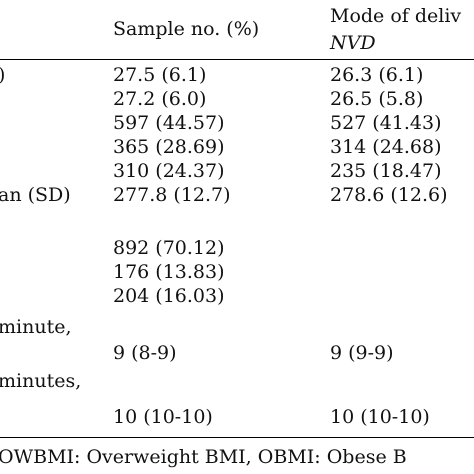 This screenshot has width=474, height=474. What do you see at coordinates (169, 171) in the screenshot?
I see `cell-sample: 310 (24.37)` at bounding box center [169, 171].